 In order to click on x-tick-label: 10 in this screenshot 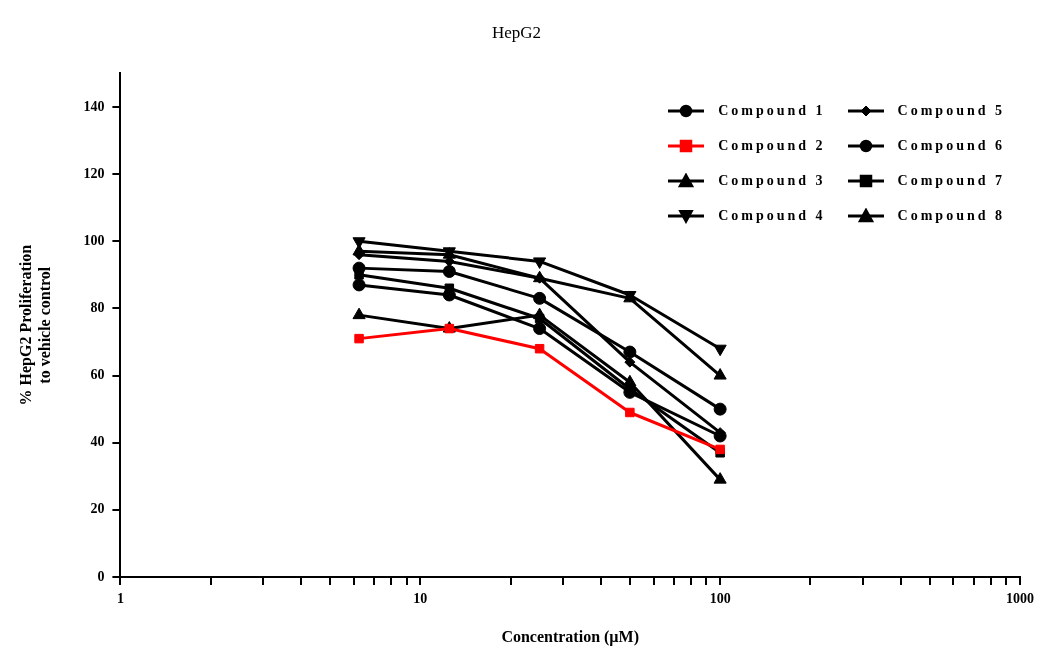, I will do `click(420, 599)`.